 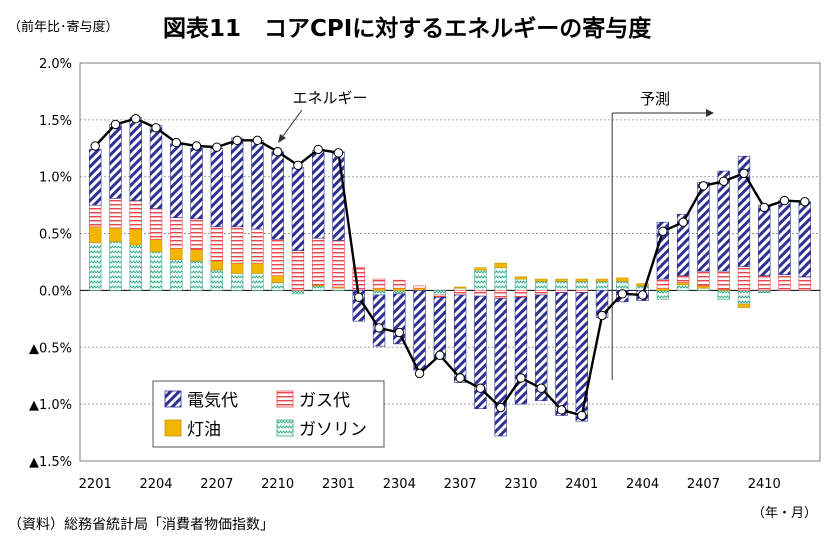 What do you see at coordinates (291, 125) in the screenshot?
I see `energy-label-pointer` at bounding box center [291, 125].